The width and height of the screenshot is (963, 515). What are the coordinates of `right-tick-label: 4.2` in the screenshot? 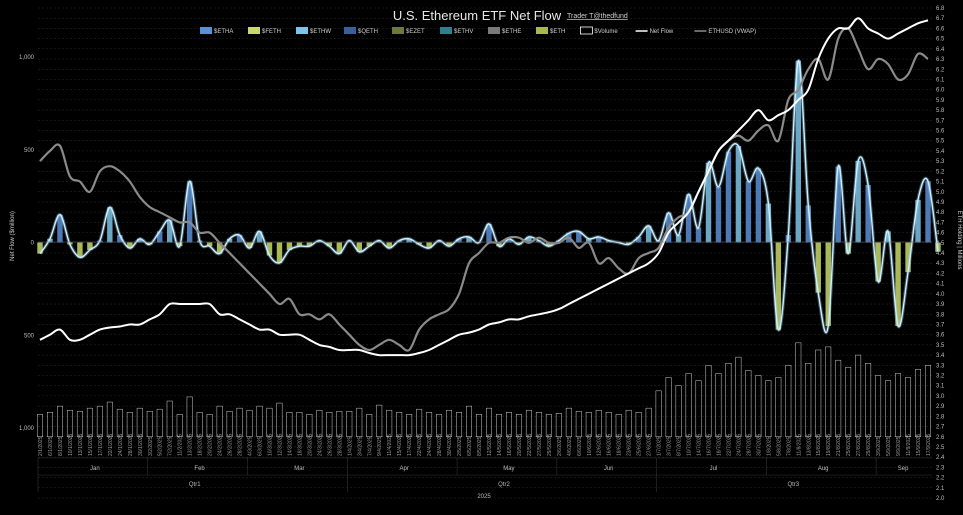 It's located at (940, 274).